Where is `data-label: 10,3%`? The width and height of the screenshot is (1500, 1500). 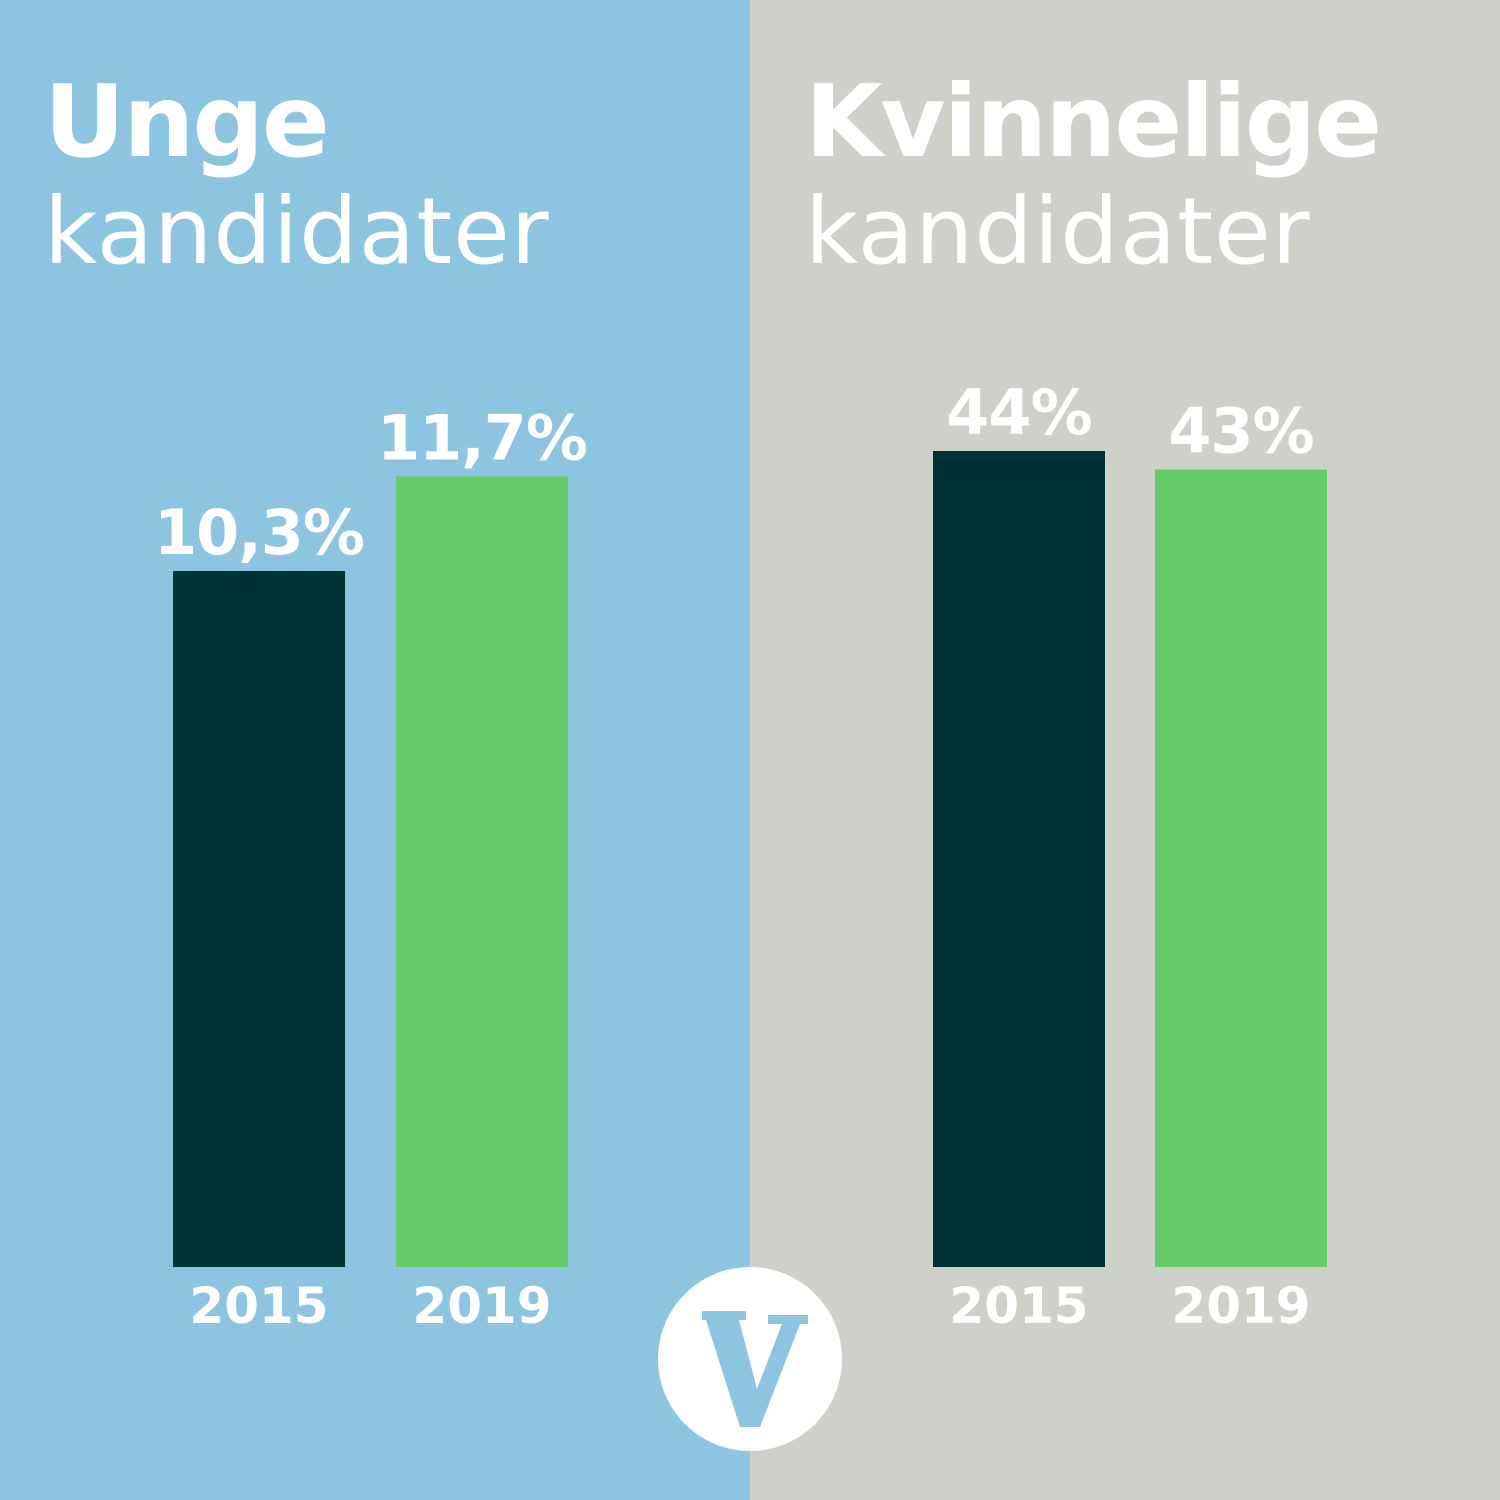
data-label: 10,3% is located at coordinates (259, 532).